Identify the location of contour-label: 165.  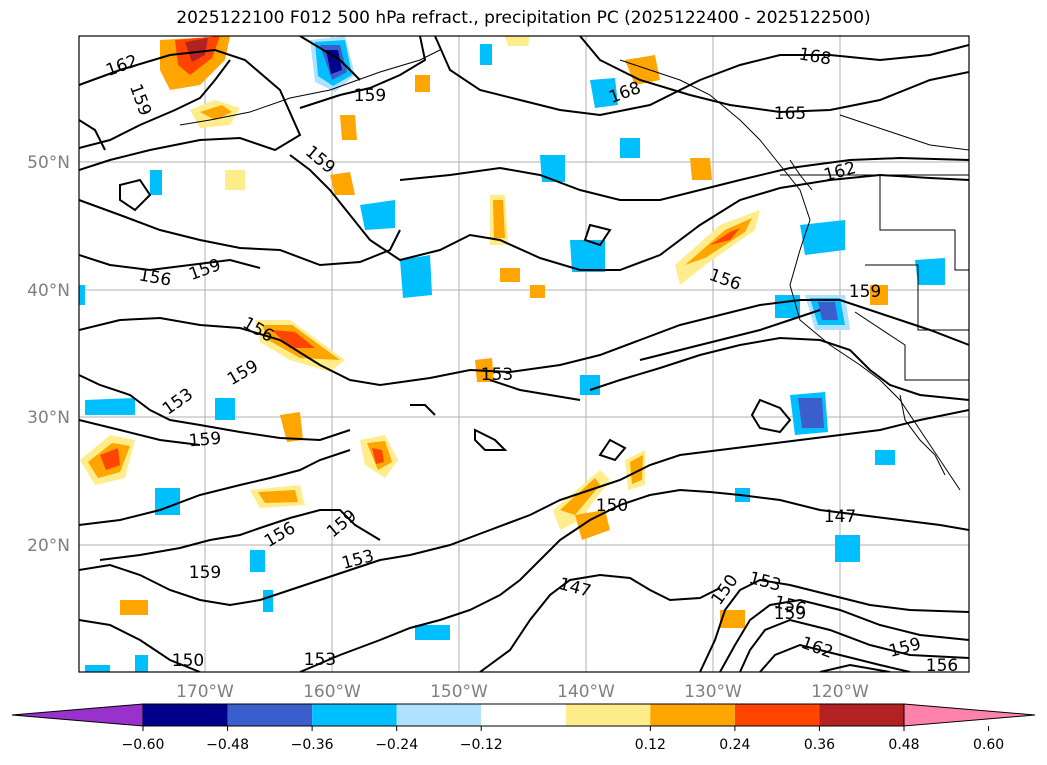
(790, 114).